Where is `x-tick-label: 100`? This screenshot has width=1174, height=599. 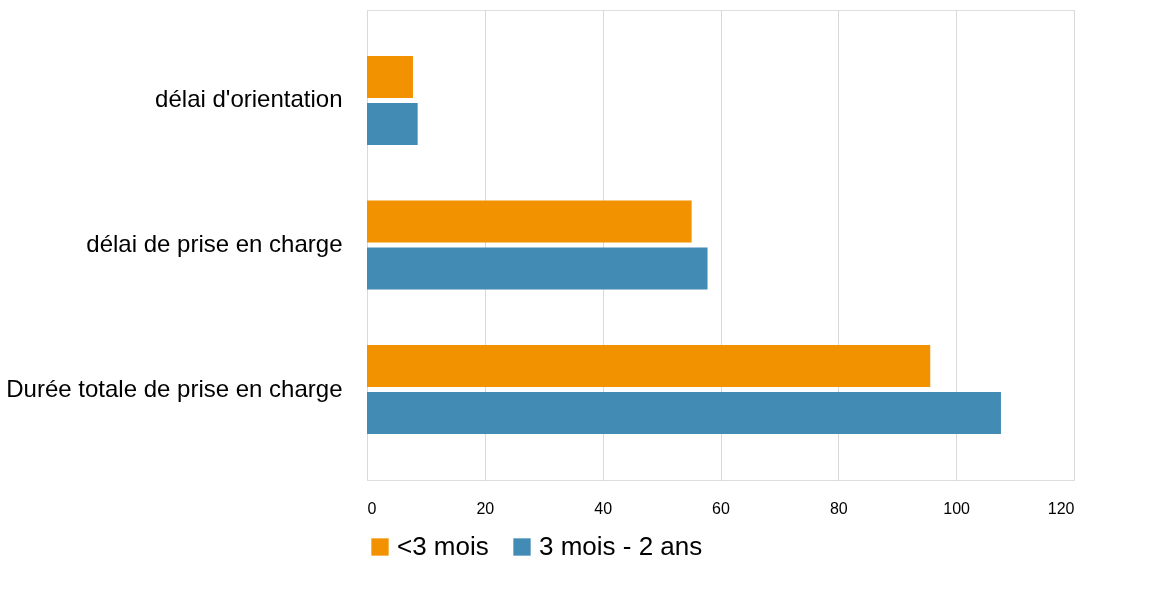 x-tick-label: 100 is located at coordinates (957, 508).